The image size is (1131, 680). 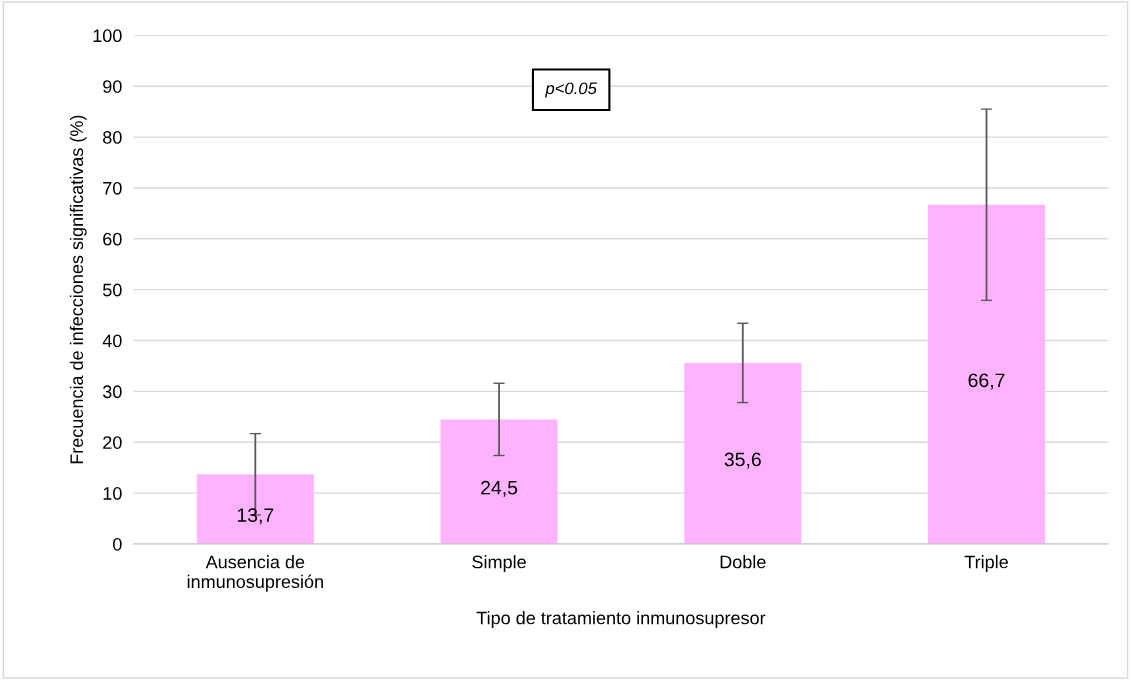 What do you see at coordinates (112, 341) in the screenshot?
I see `y-tick-label: 40` at bounding box center [112, 341].